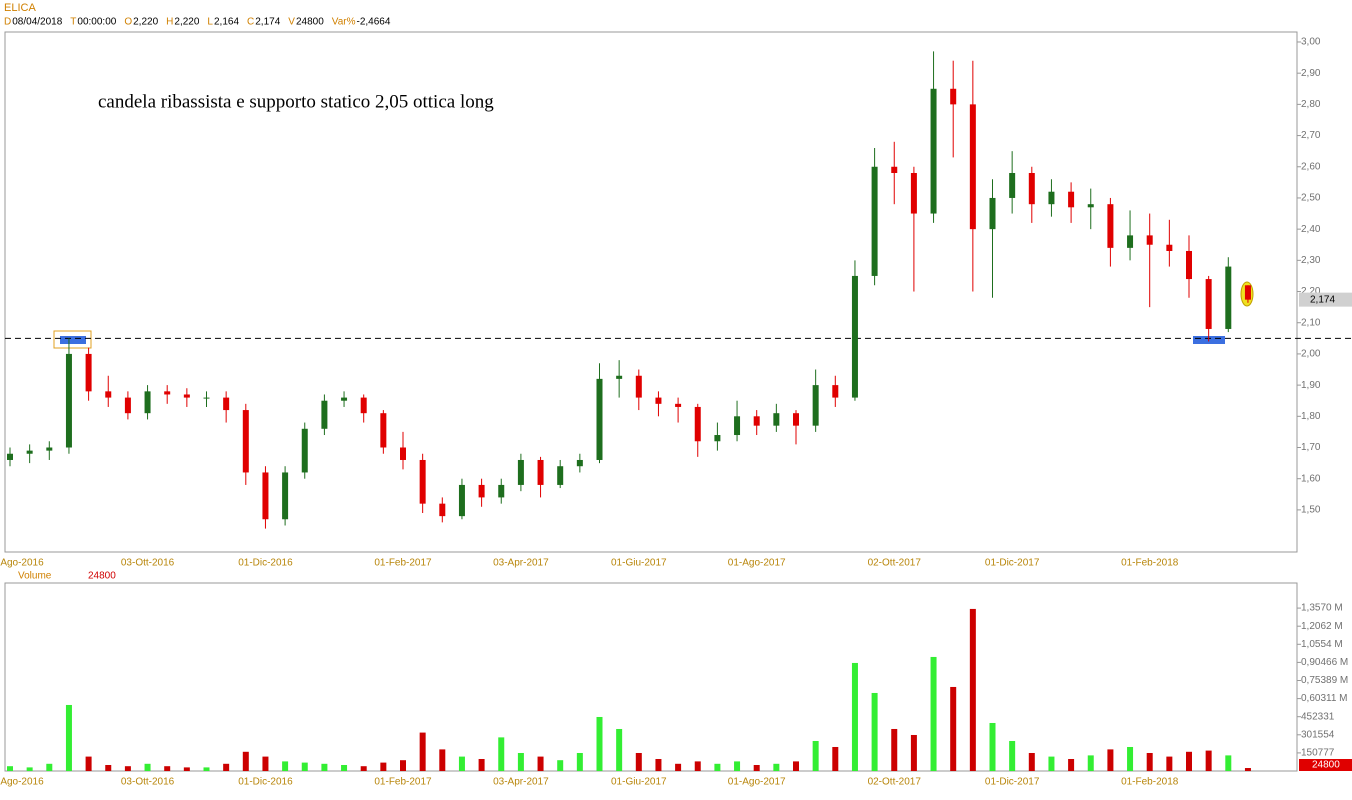 This screenshot has height=800, width=1352. Describe the element at coordinates (639, 782) in the screenshot. I see `x-tick-label: 01-Giu-2017` at that location.